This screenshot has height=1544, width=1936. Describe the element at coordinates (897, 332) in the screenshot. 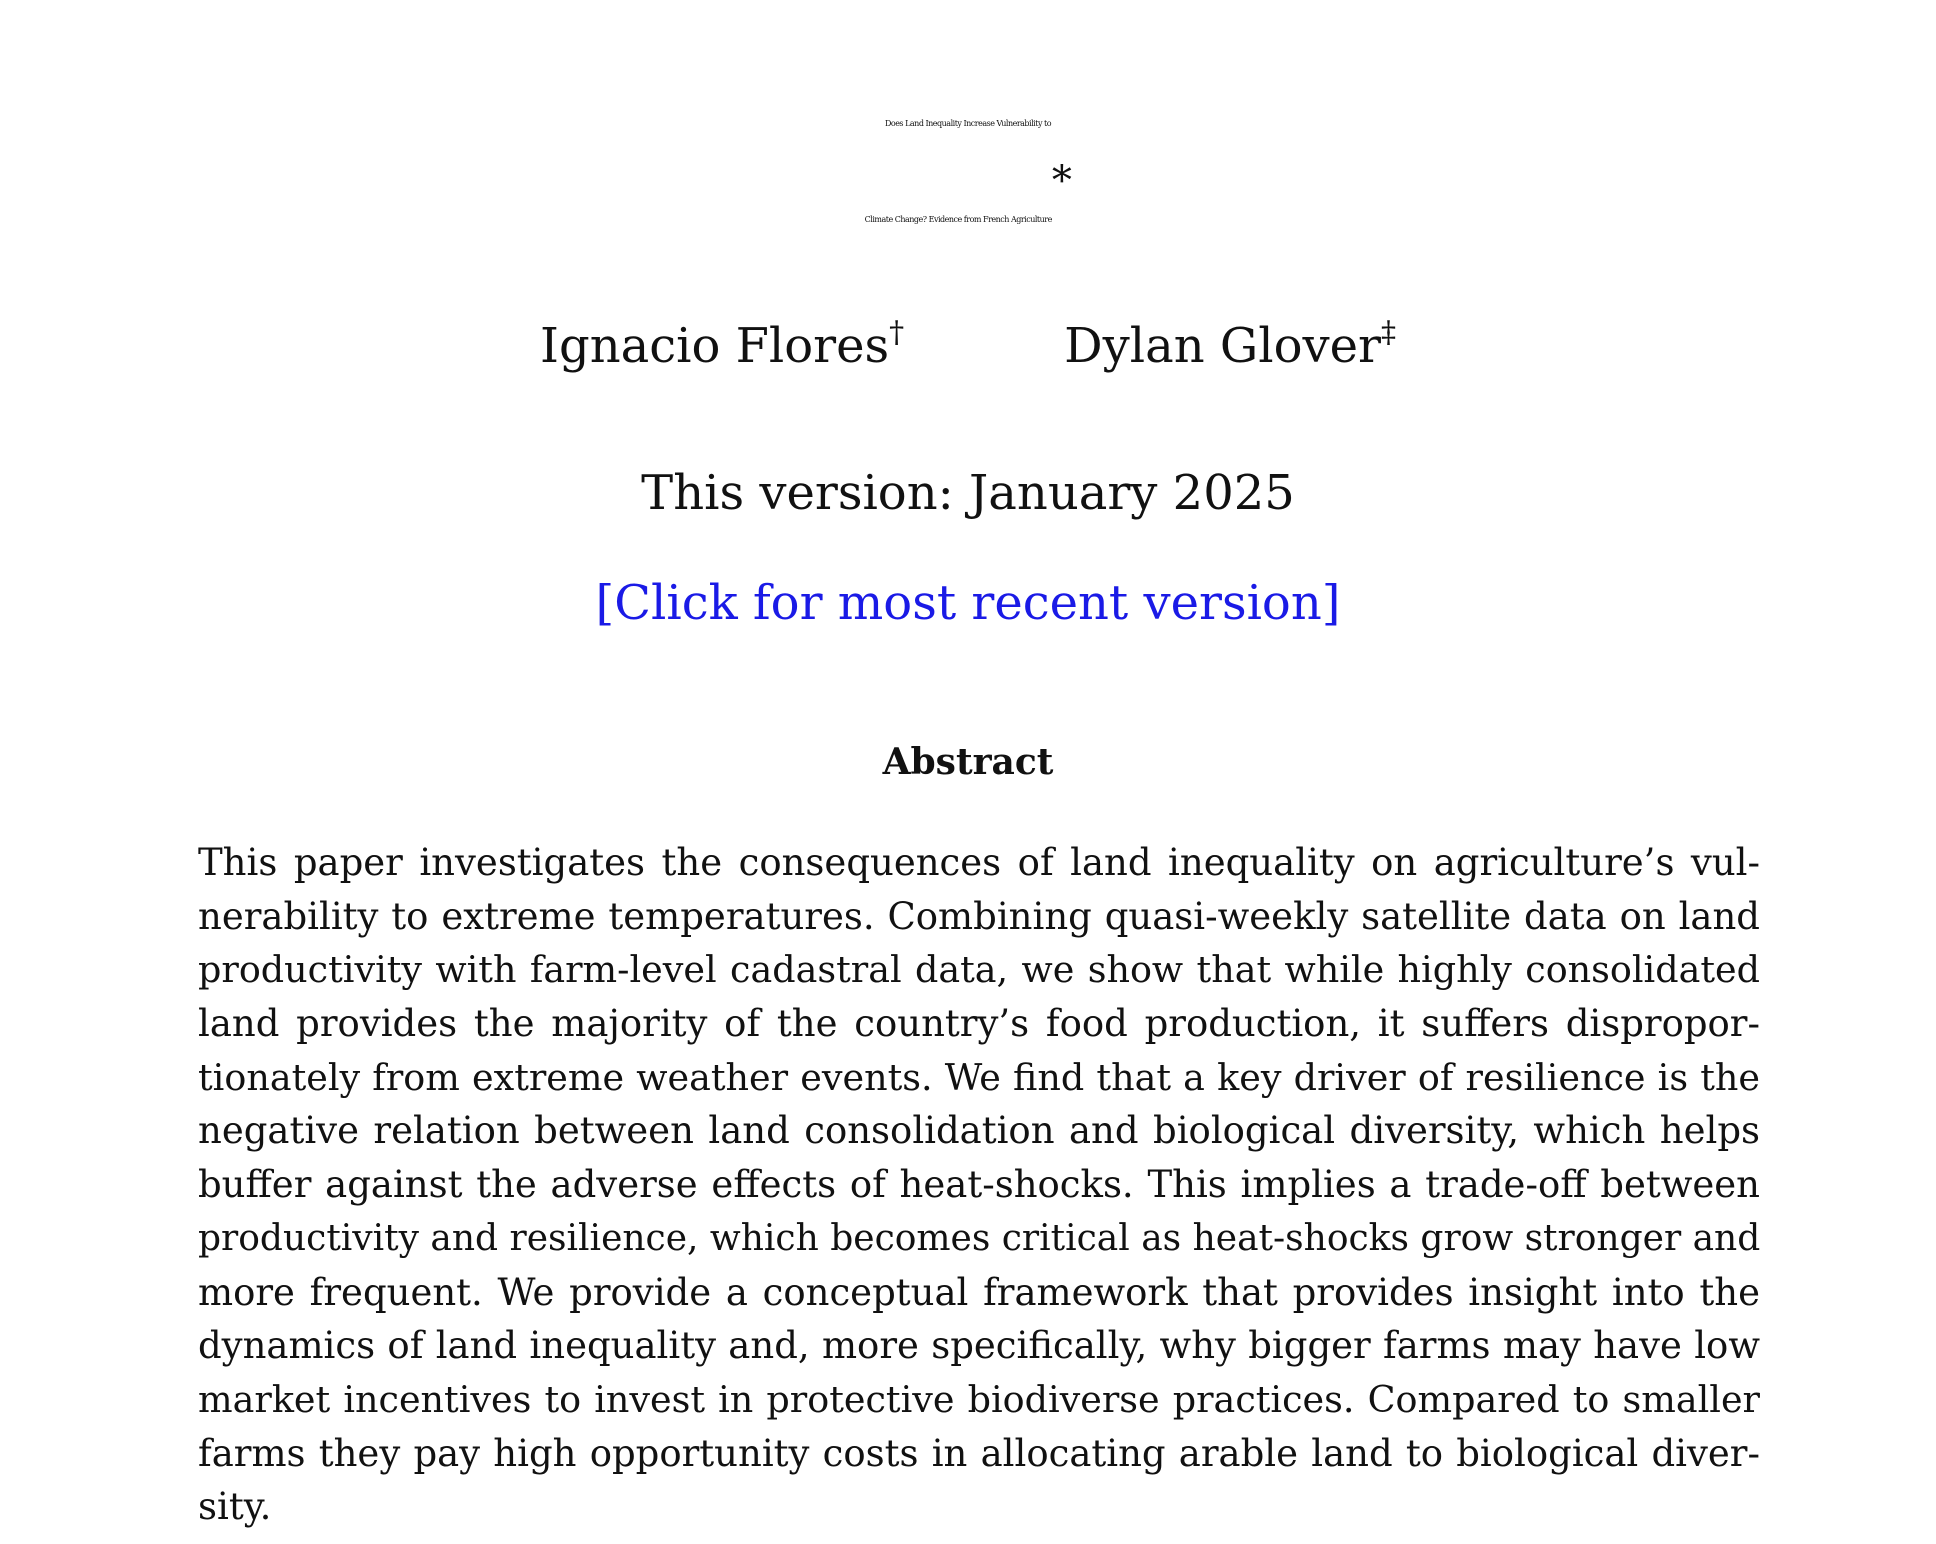

I see `author-1-footnote-mark: †` at that location.